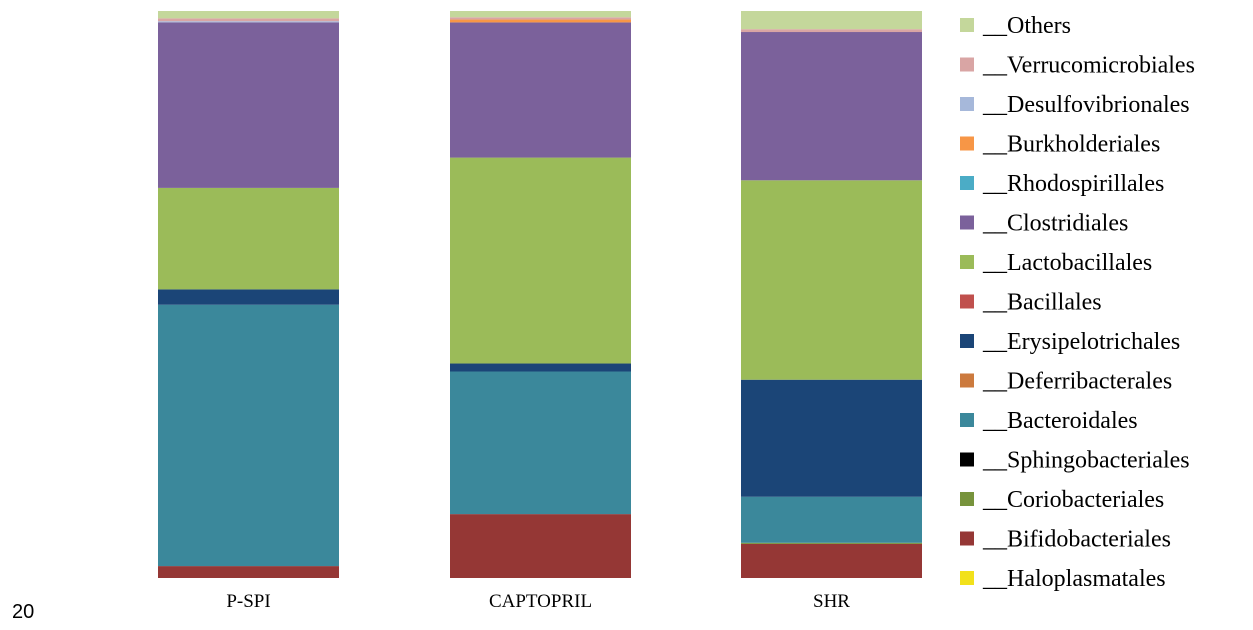  Describe the element at coordinates (831, 31) in the screenshot. I see `bar-segment-shr-verrucomicrobiales` at that location.